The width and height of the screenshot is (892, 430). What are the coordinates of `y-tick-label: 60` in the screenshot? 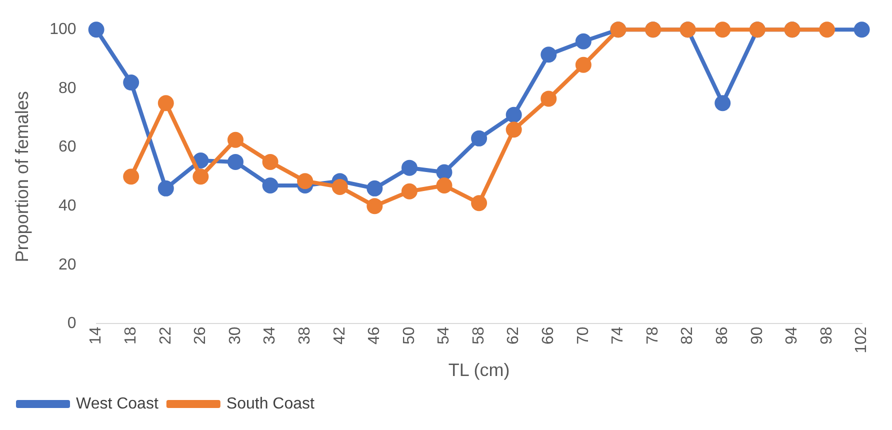 It's located at (67, 147).